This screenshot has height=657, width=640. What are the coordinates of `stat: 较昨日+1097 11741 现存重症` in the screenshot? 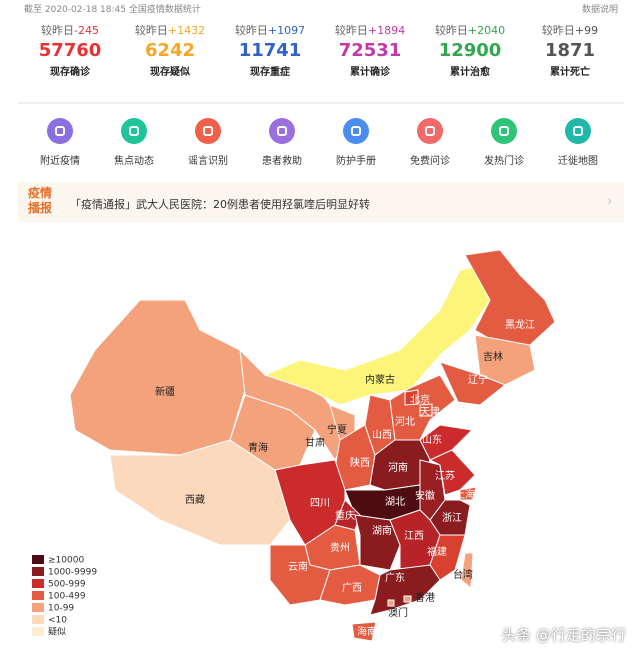 It's located at (270, 50).